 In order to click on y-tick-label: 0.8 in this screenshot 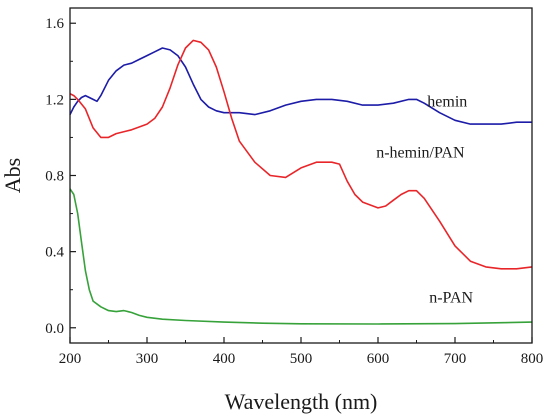, I will do `click(54, 177)`.